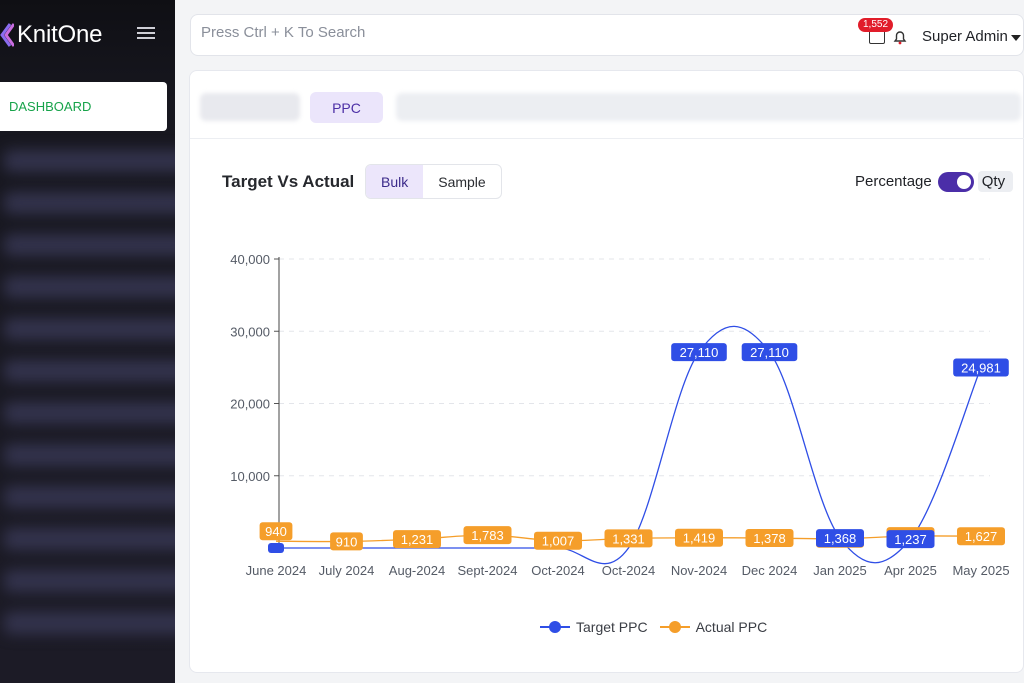  I want to click on brand-name: KnitOne, so click(60, 34).